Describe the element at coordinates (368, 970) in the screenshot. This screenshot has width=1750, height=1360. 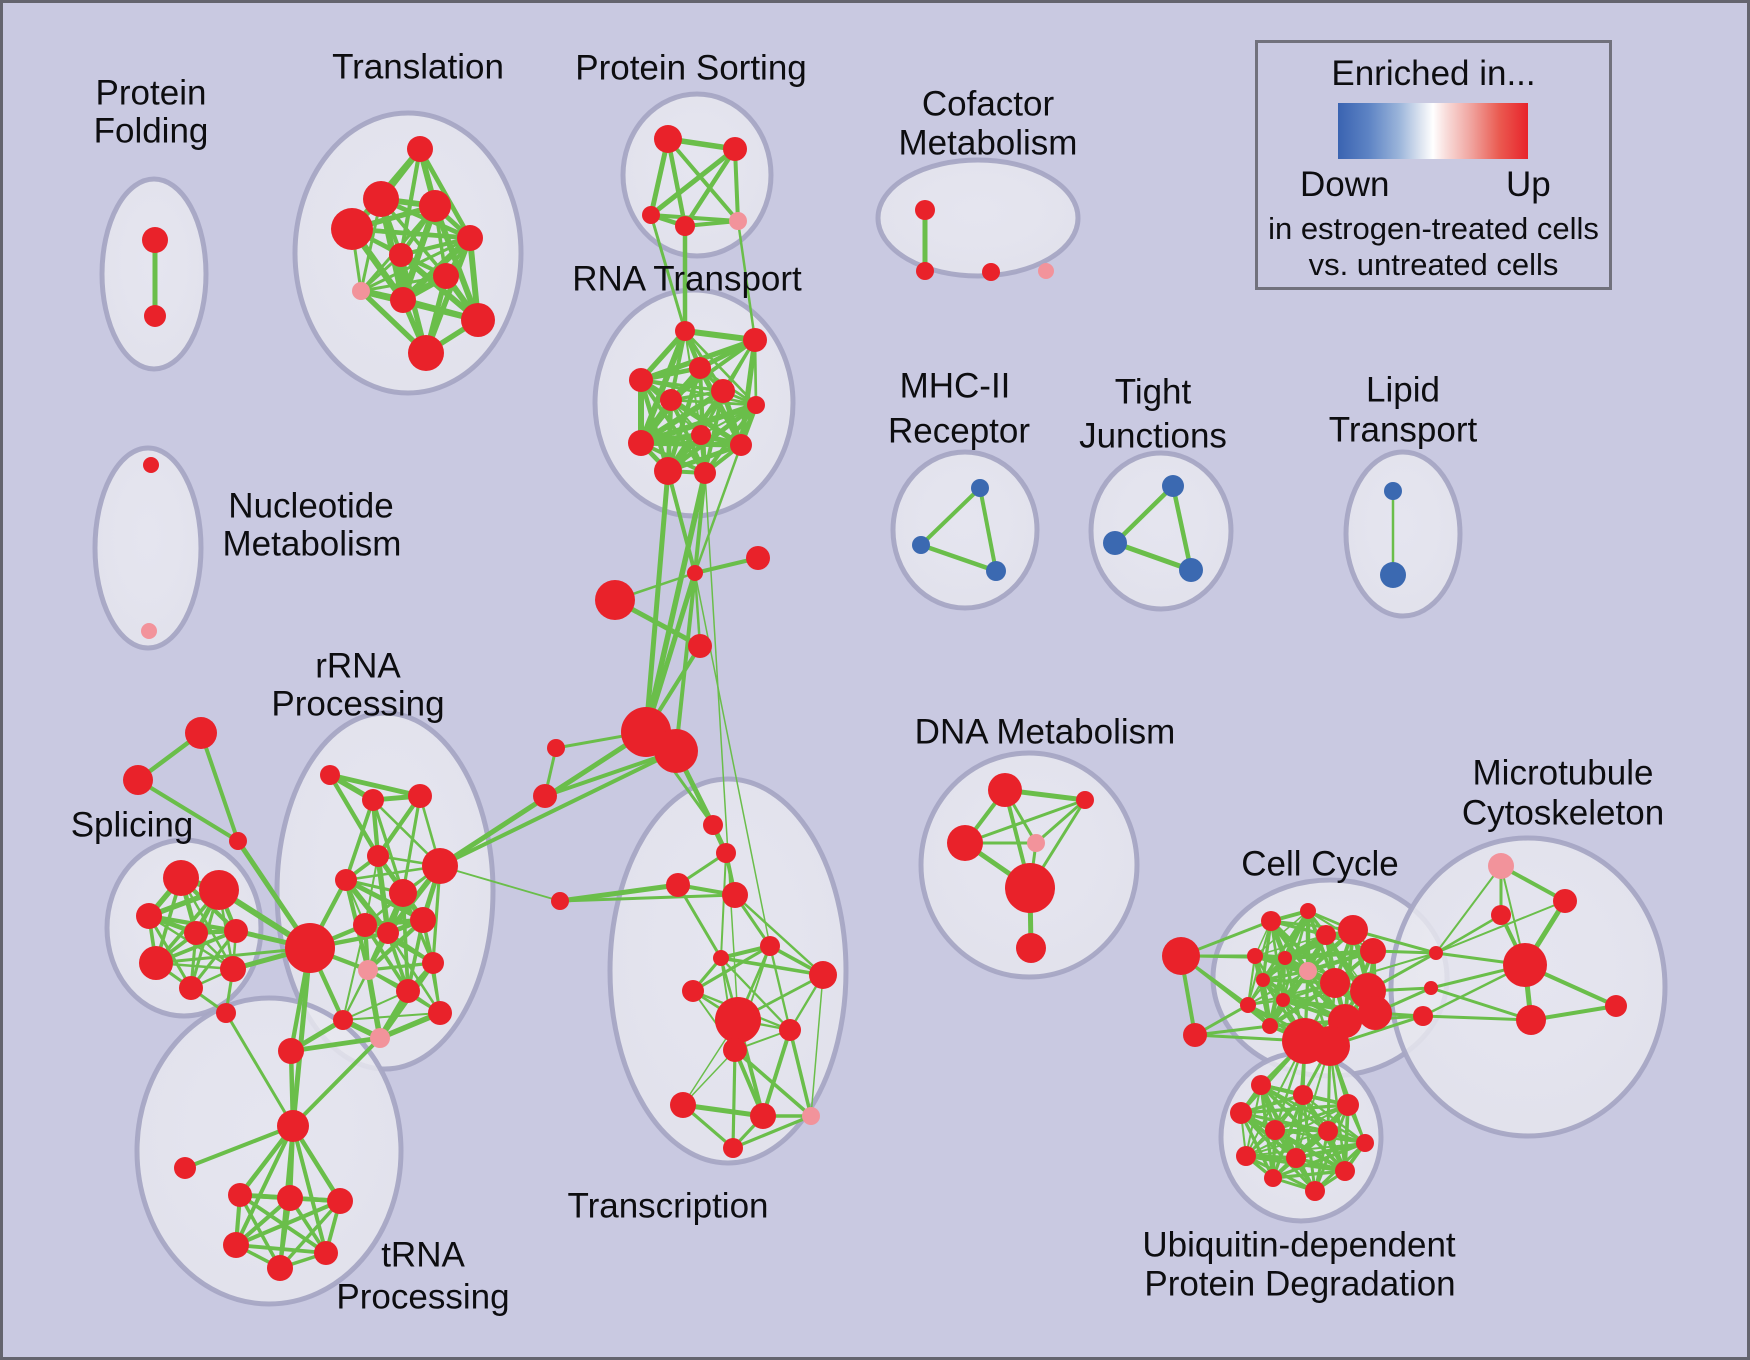
I see `node-rr10` at that location.